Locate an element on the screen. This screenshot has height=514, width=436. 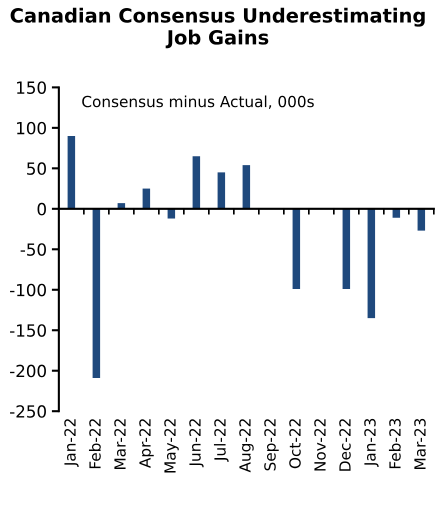
y-tick-label: 150 is located at coordinates (31, 87).